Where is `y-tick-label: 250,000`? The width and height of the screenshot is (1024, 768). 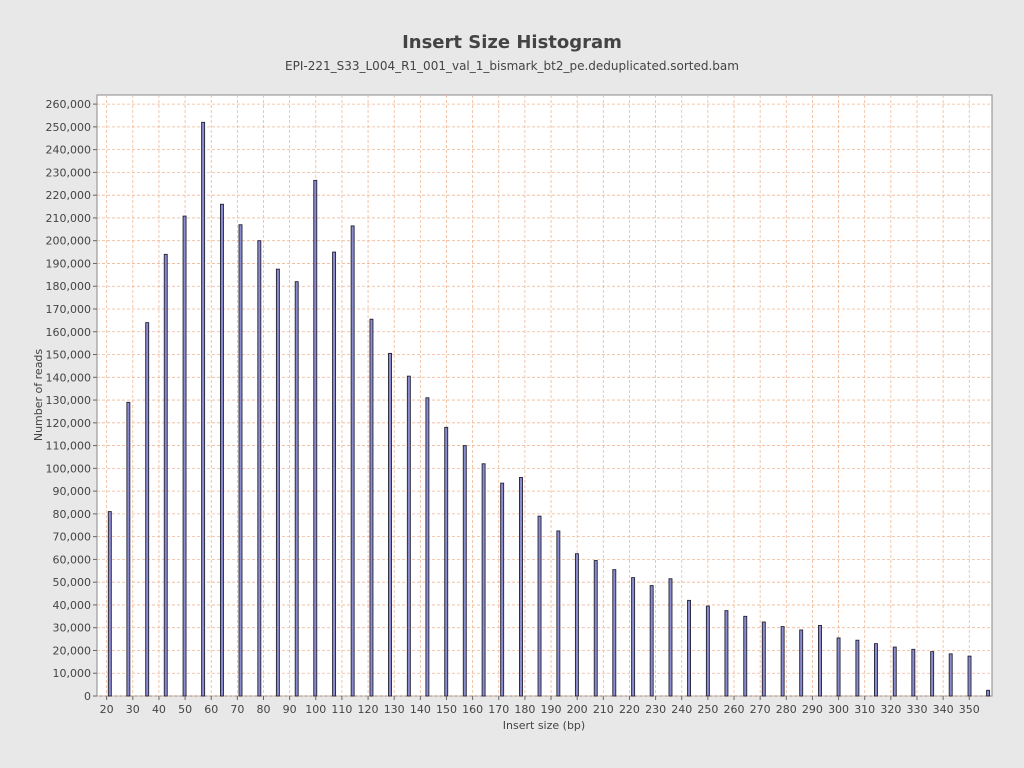 y-tick-label: 250,000 is located at coordinates (69, 127).